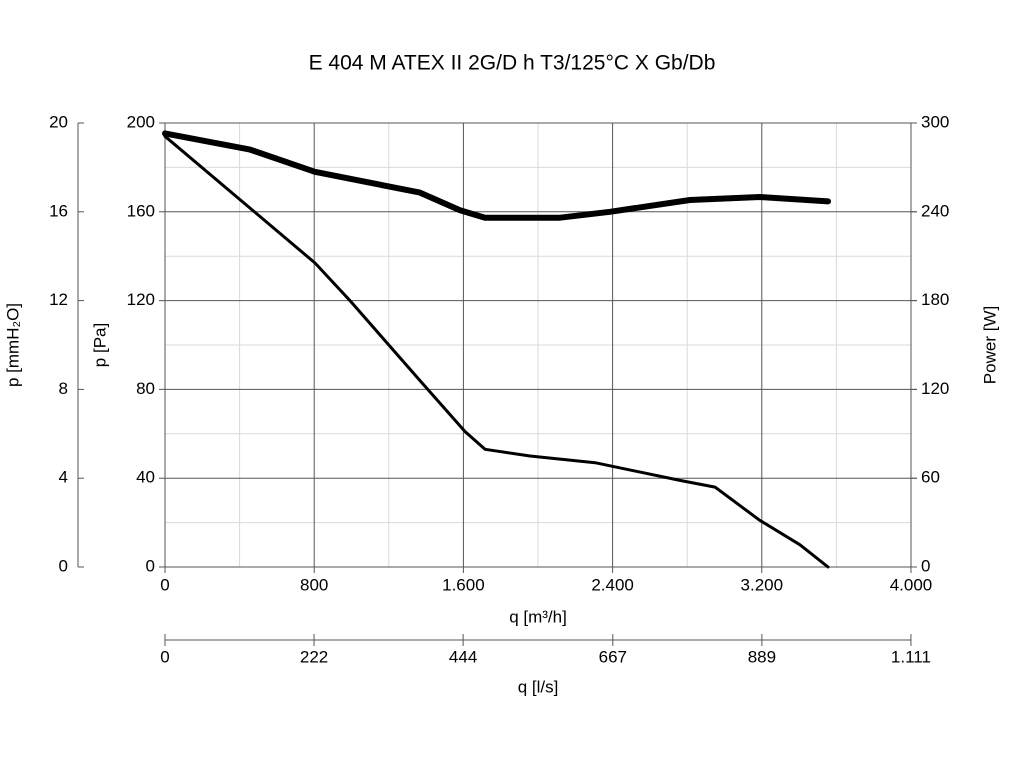  Describe the element at coordinates (99, 345) in the screenshot. I see `y-axis-label: p [Pa]` at that location.